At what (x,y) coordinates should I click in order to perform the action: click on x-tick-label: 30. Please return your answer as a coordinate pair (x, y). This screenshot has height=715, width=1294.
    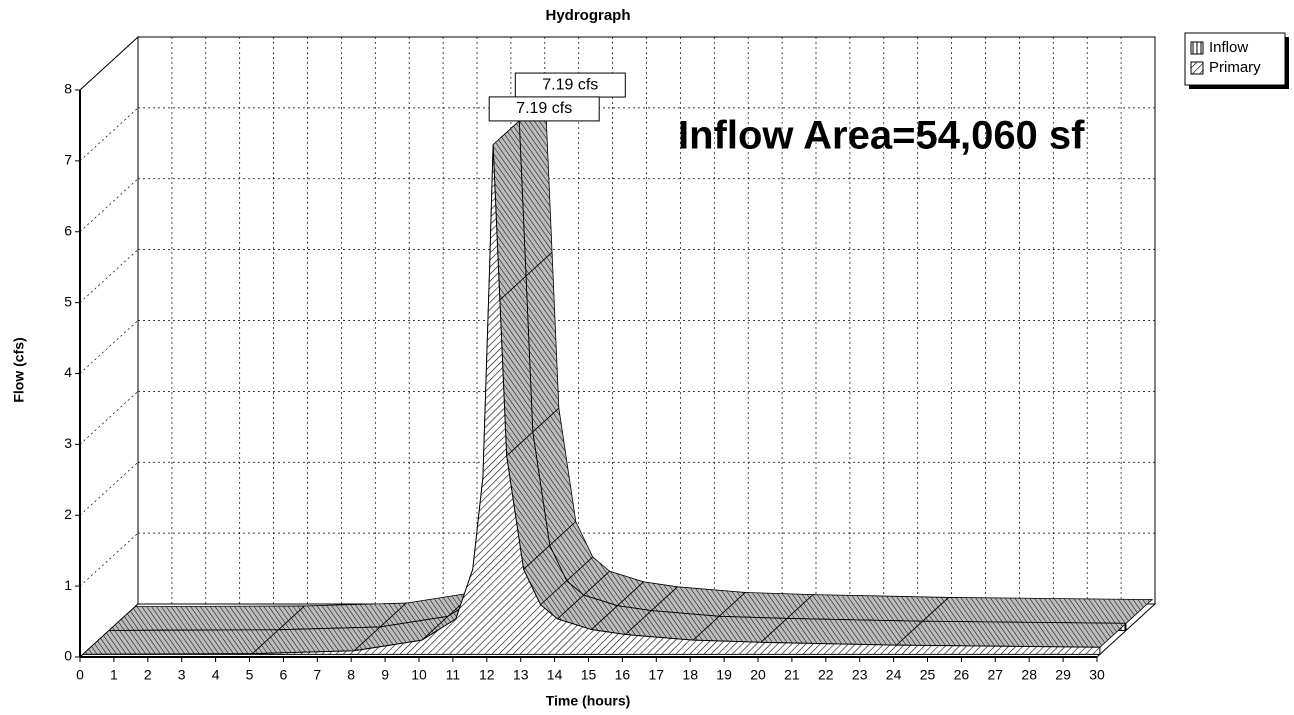
    Looking at the image, I should click on (1097, 675).